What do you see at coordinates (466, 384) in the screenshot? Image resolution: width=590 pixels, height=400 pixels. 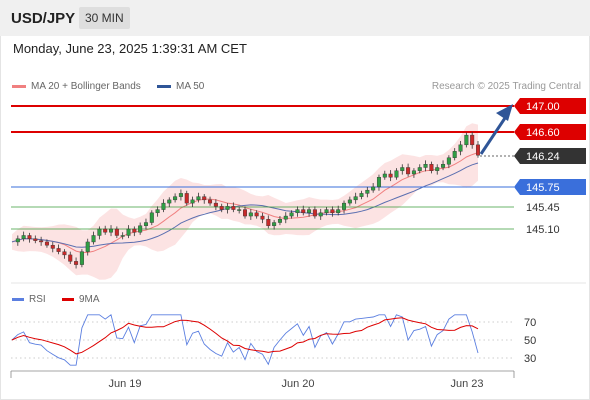 I see `x-axis-label: Jun 23` at bounding box center [466, 384].